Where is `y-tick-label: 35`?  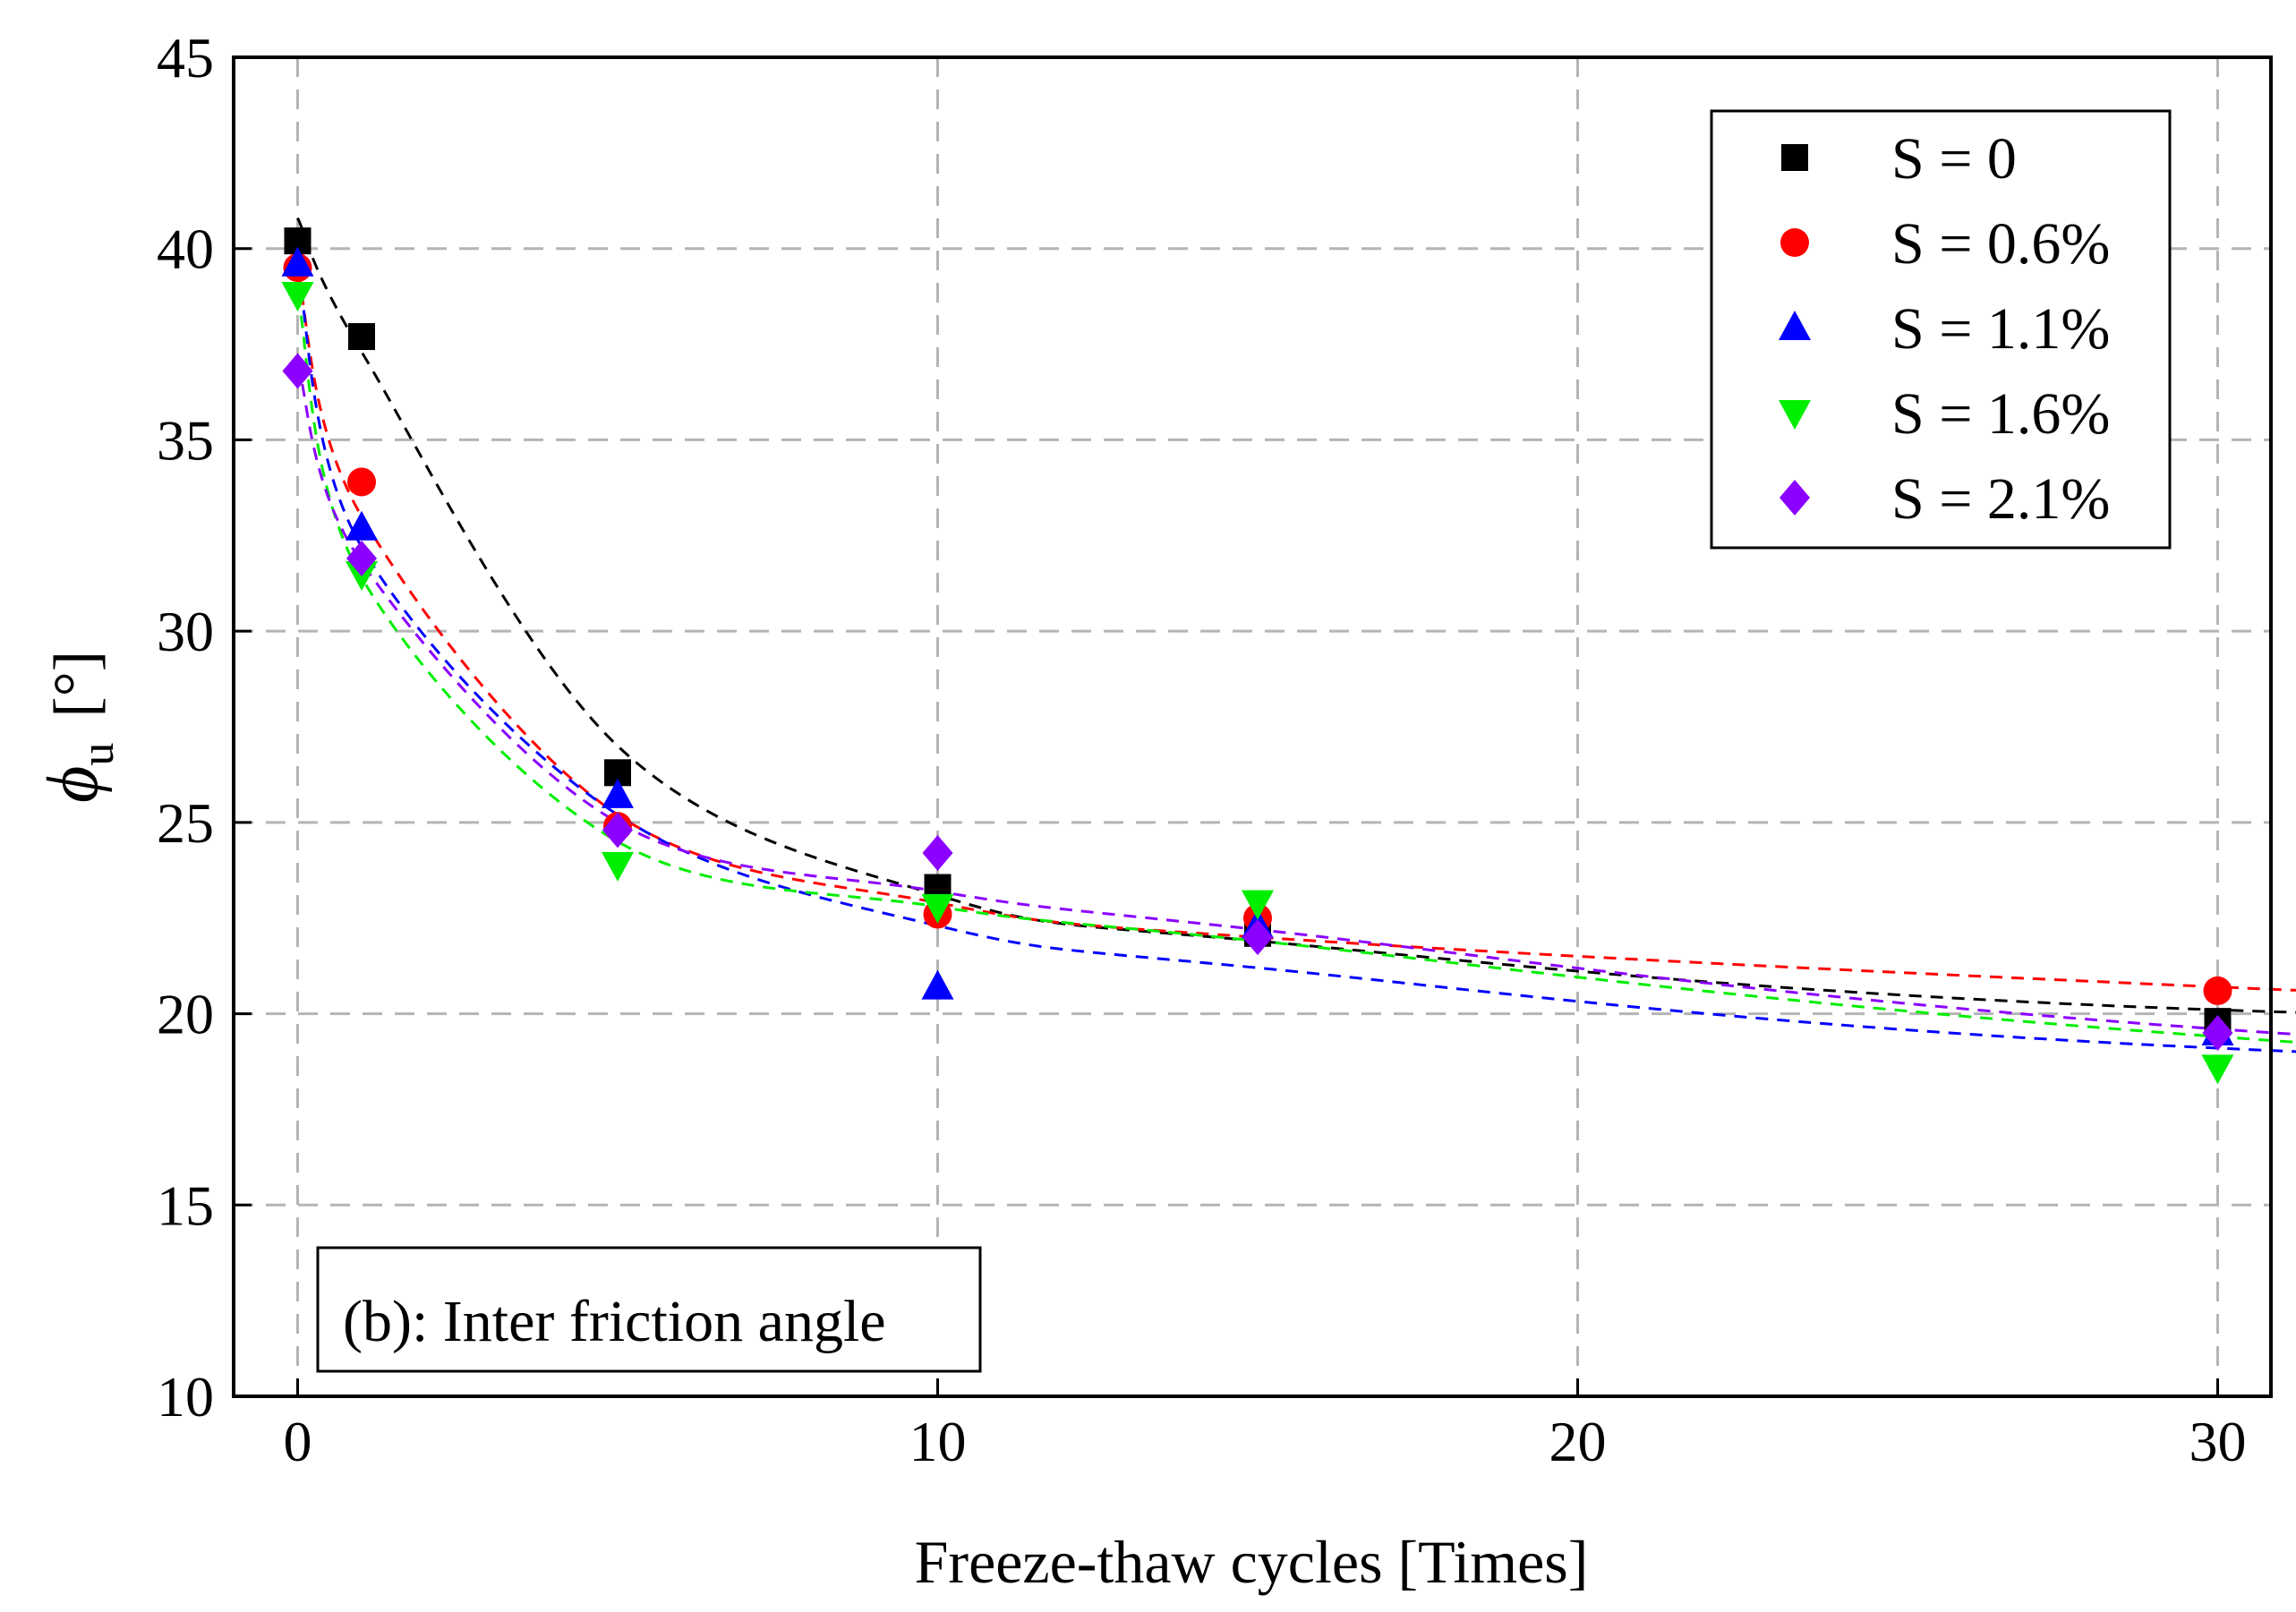
y-tick-label: 35 is located at coordinates (185, 440).